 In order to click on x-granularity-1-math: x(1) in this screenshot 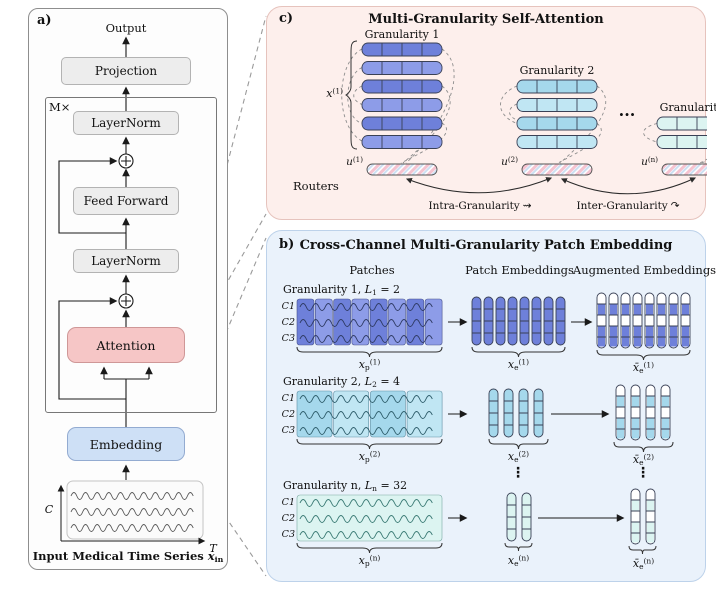, I will do `click(334, 93)`.